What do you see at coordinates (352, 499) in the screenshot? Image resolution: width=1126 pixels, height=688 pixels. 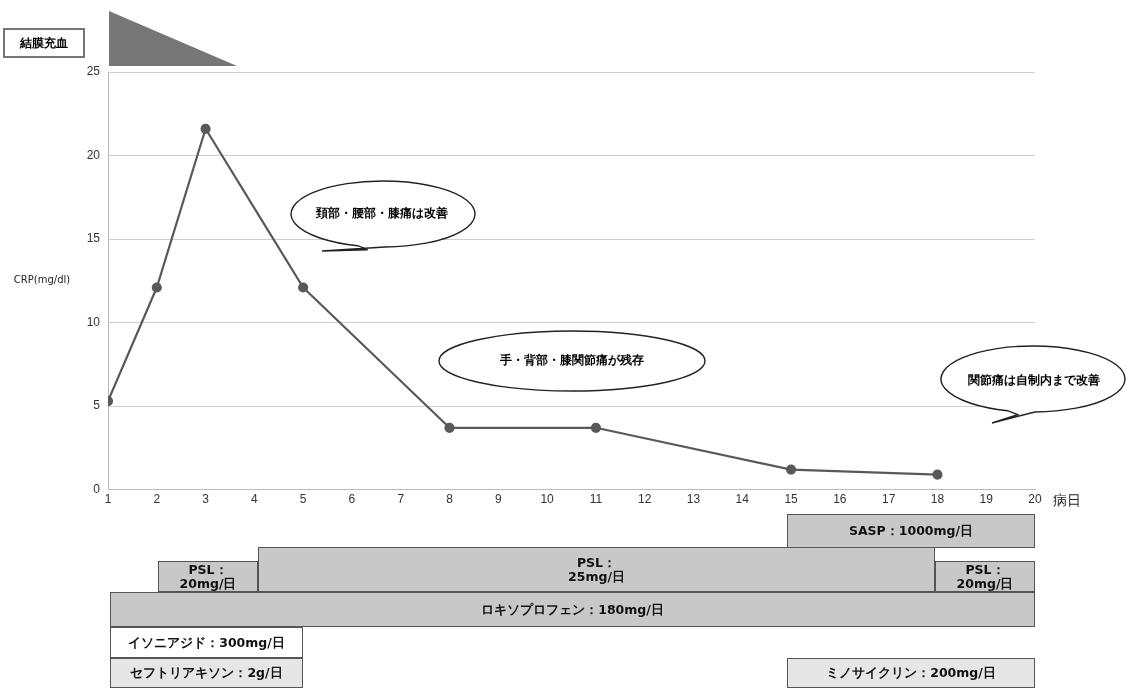 I see `x-tick-label: 6` at bounding box center [352, 499].